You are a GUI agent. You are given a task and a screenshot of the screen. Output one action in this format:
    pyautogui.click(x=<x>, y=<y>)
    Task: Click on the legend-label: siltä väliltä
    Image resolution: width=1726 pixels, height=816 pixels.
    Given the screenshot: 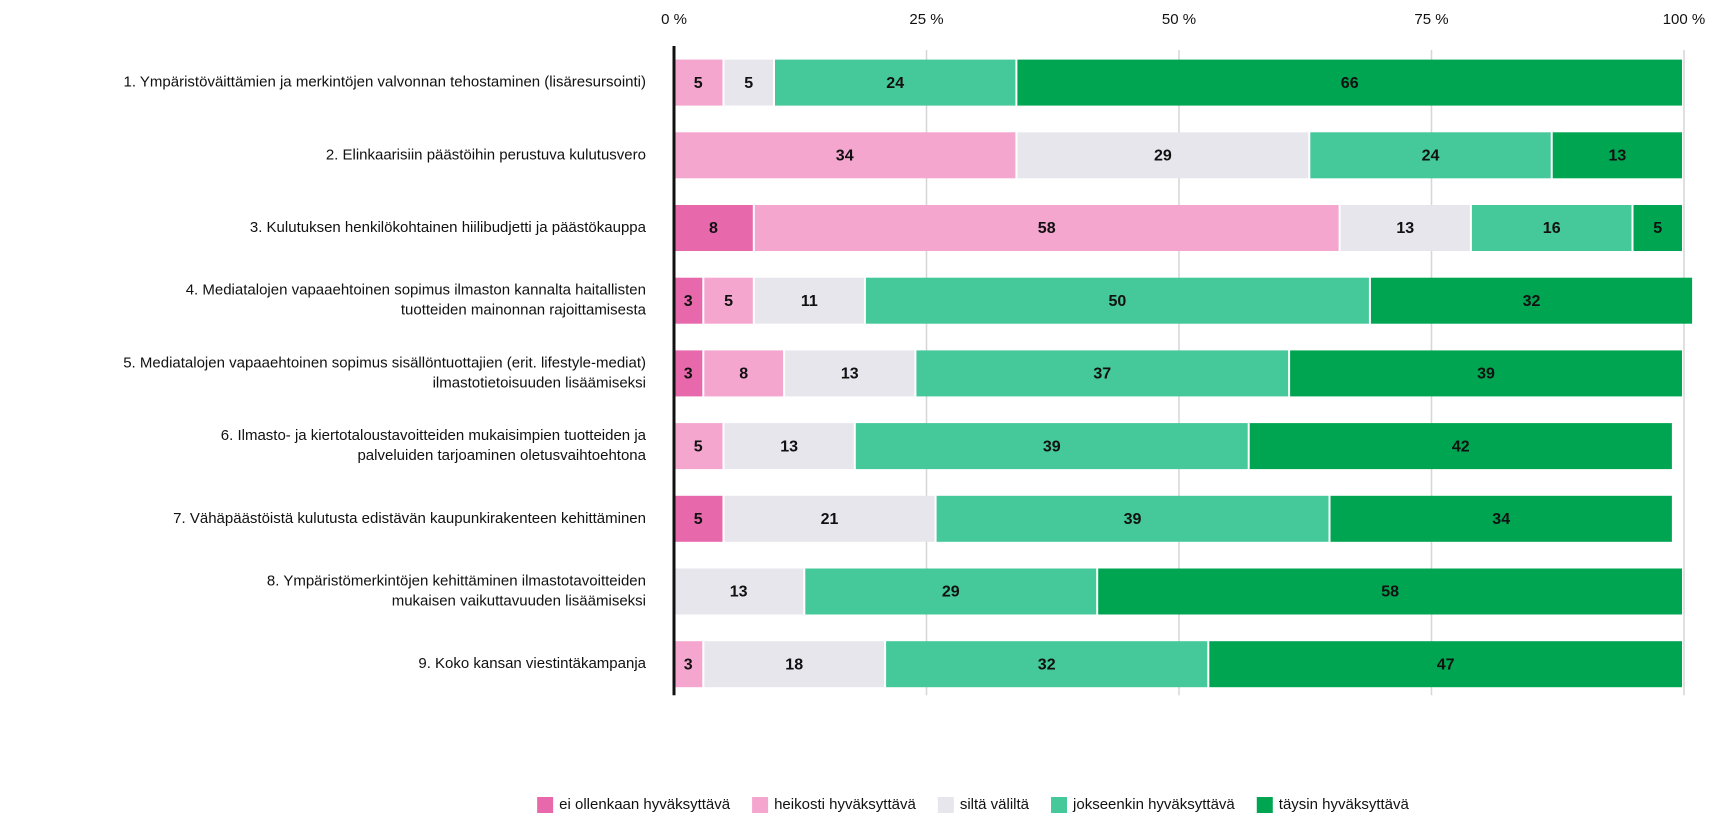 What is the action you would take?
    pyautogui.click(x=995, y=804)
    